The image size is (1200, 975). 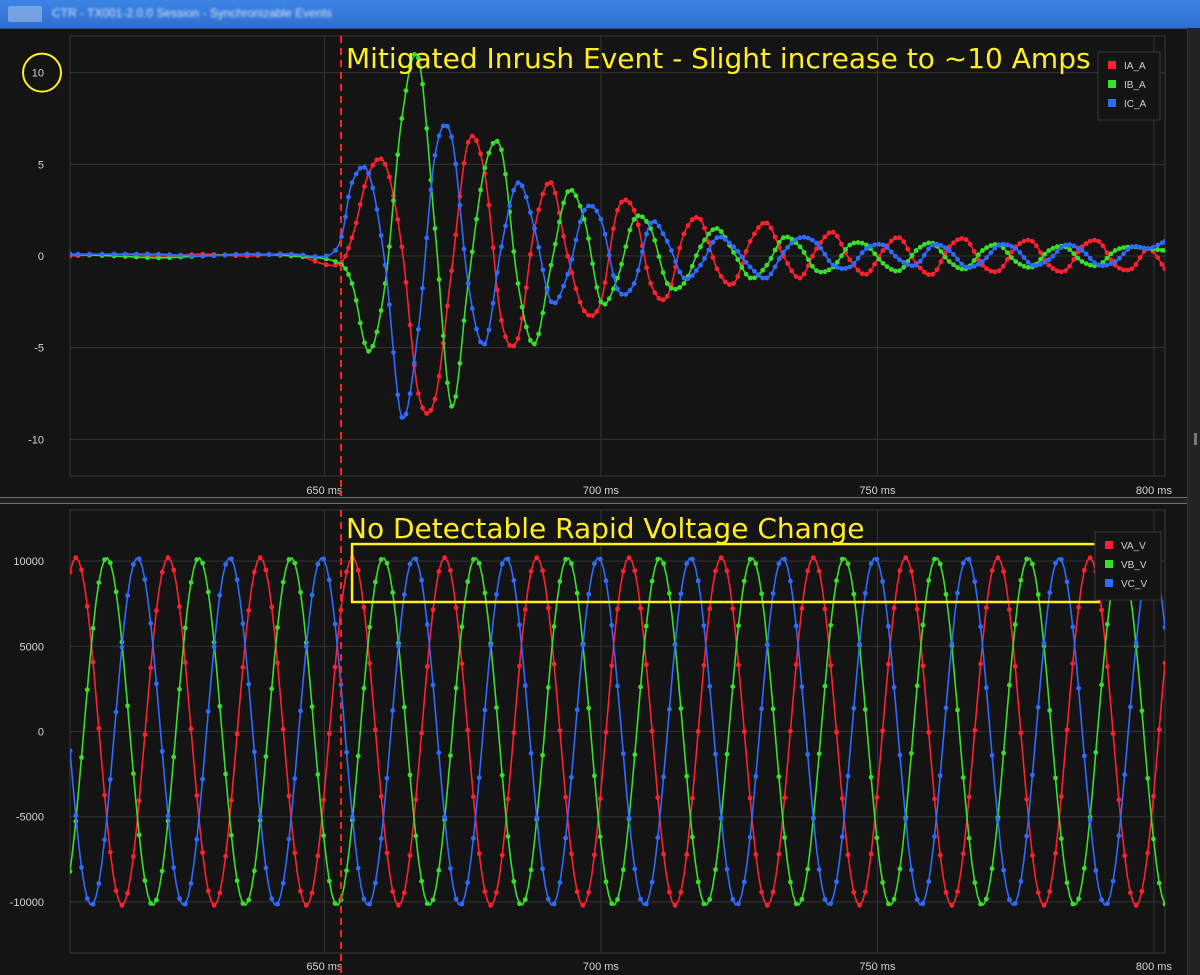 I want to click on app-icon, so click(x=25, y=14).